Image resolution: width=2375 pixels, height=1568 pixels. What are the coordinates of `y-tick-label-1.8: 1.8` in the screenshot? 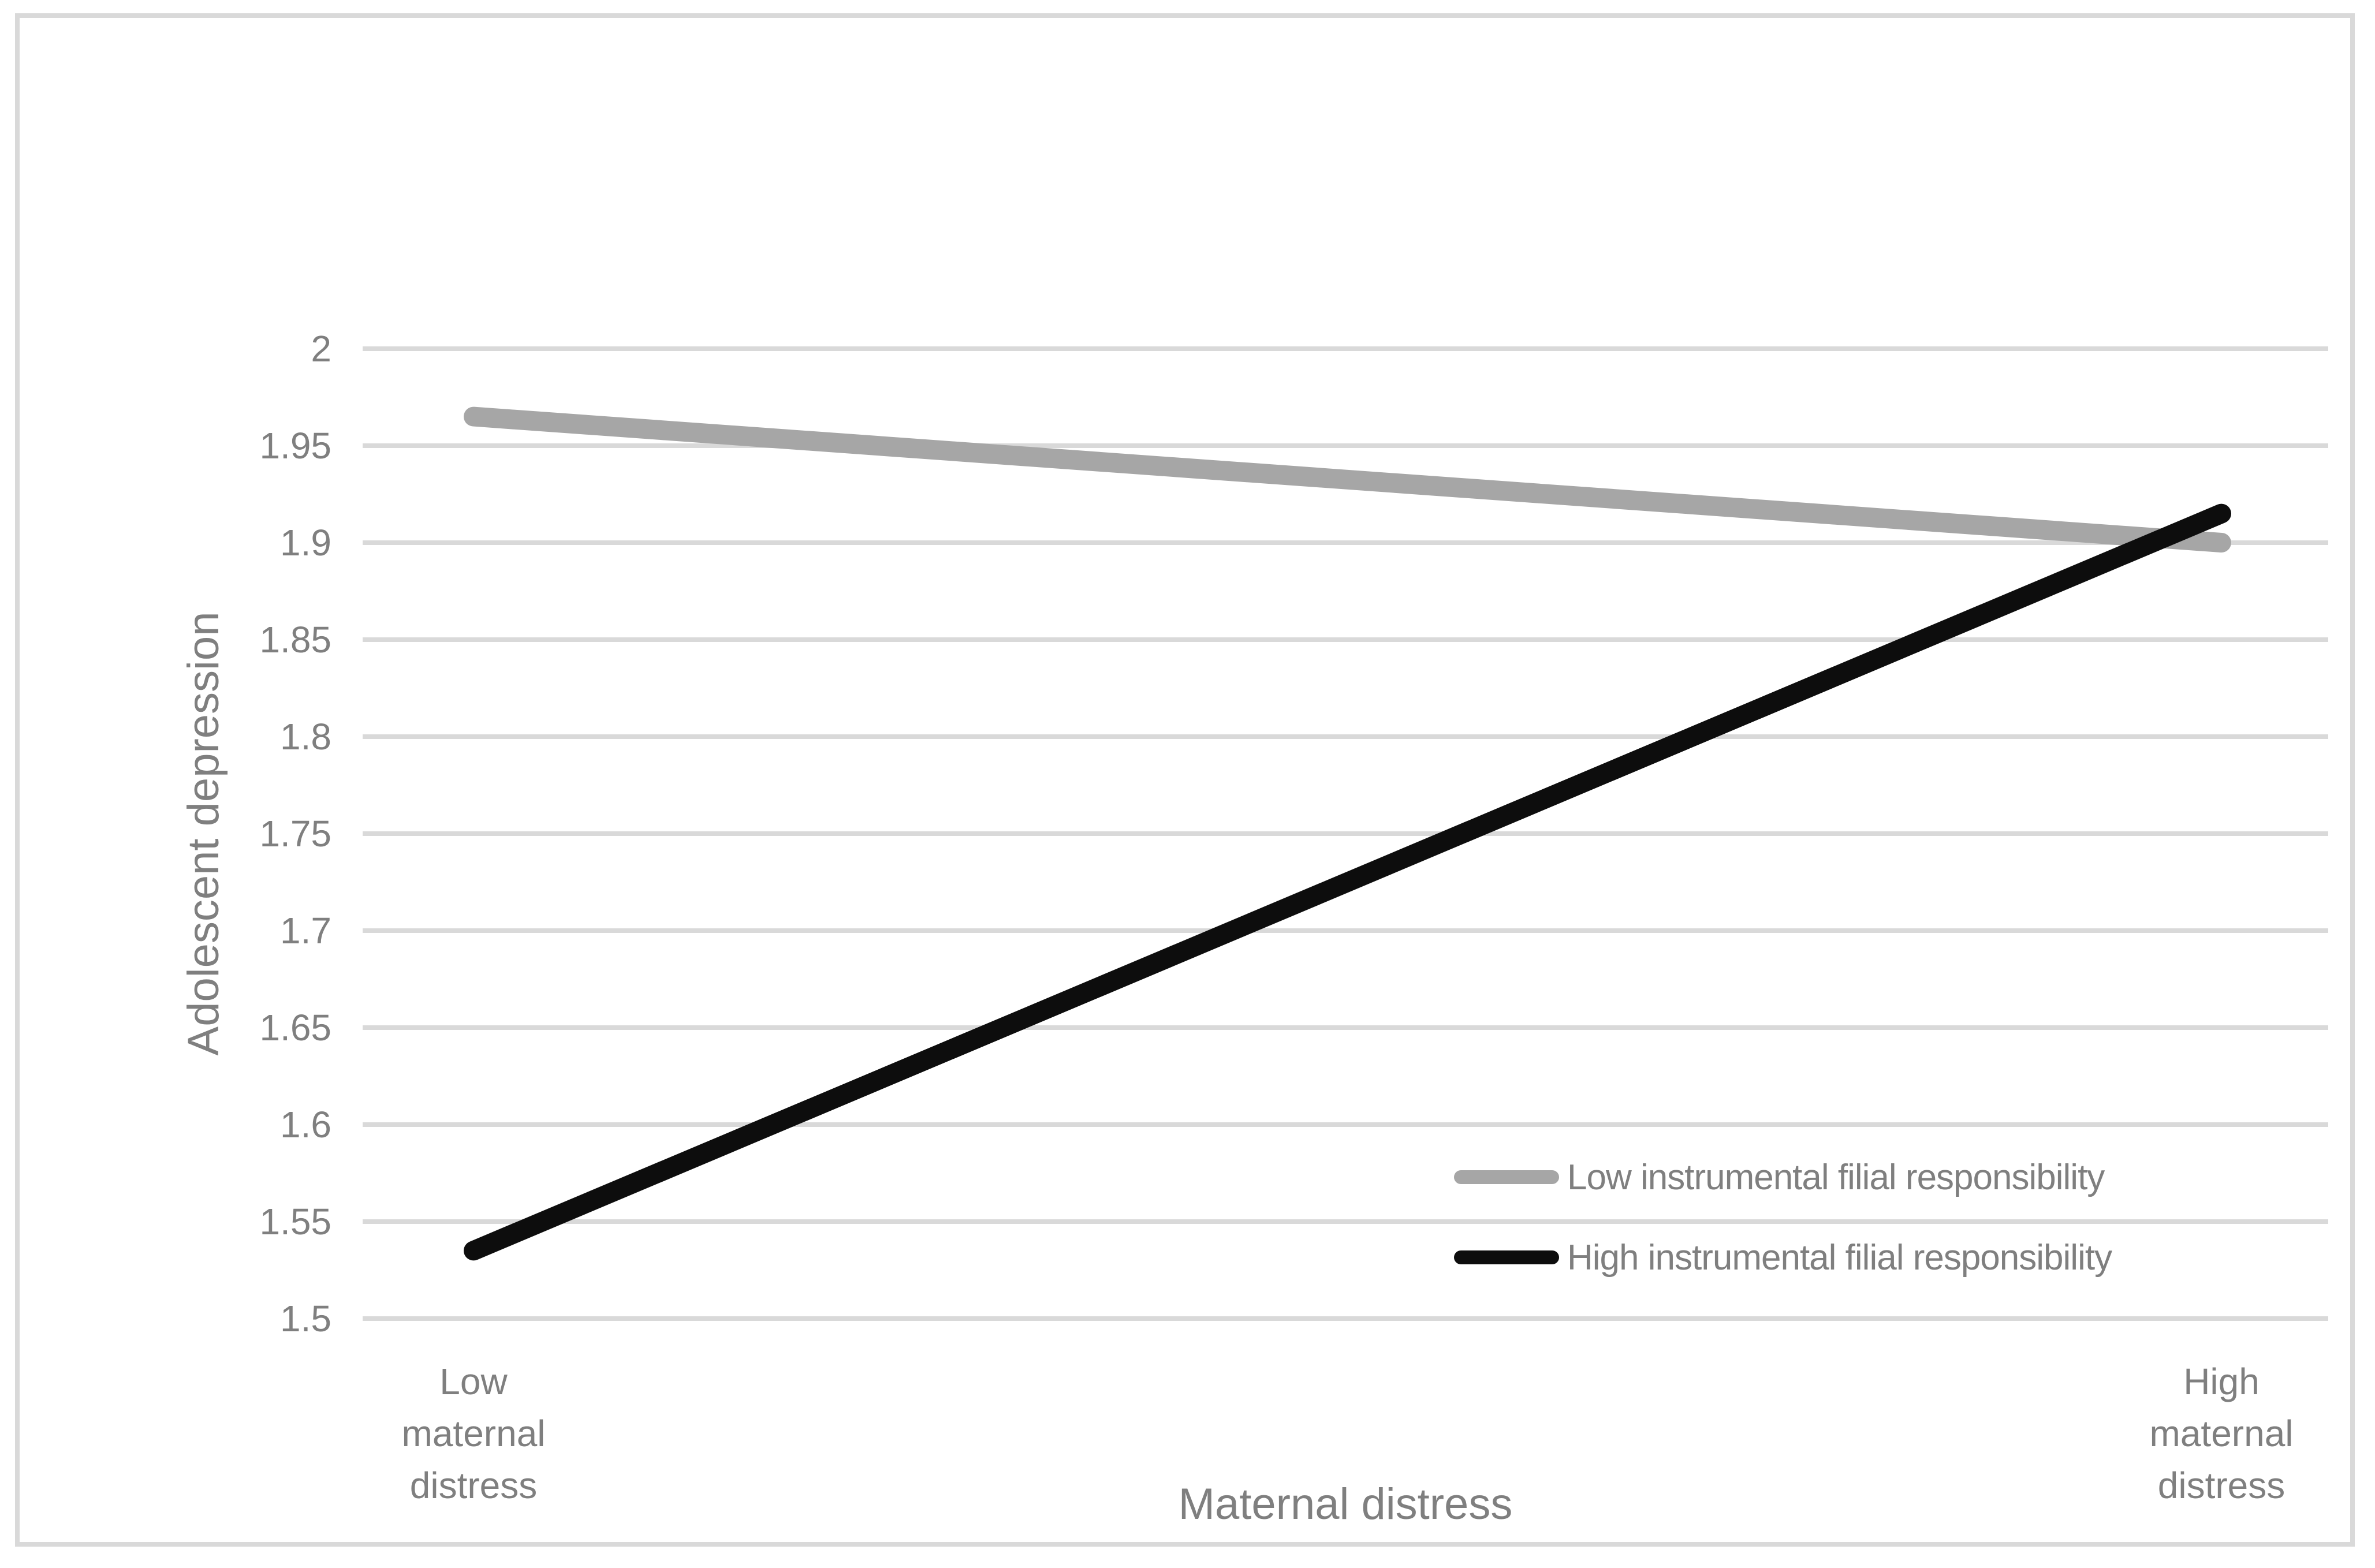 It's located at (305, 736).